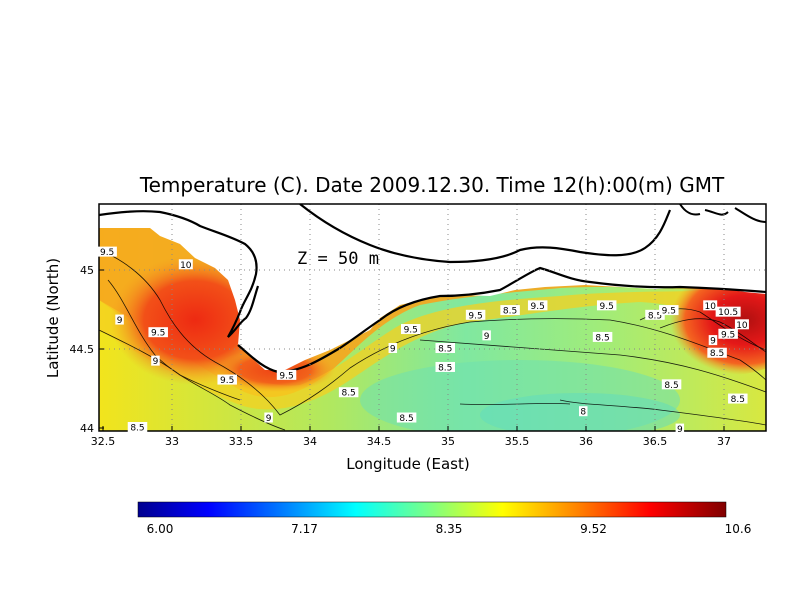  Describe the element at coordinates (655, 441) in the screenshot. I see `x-tick-label: 36.5` at that location.